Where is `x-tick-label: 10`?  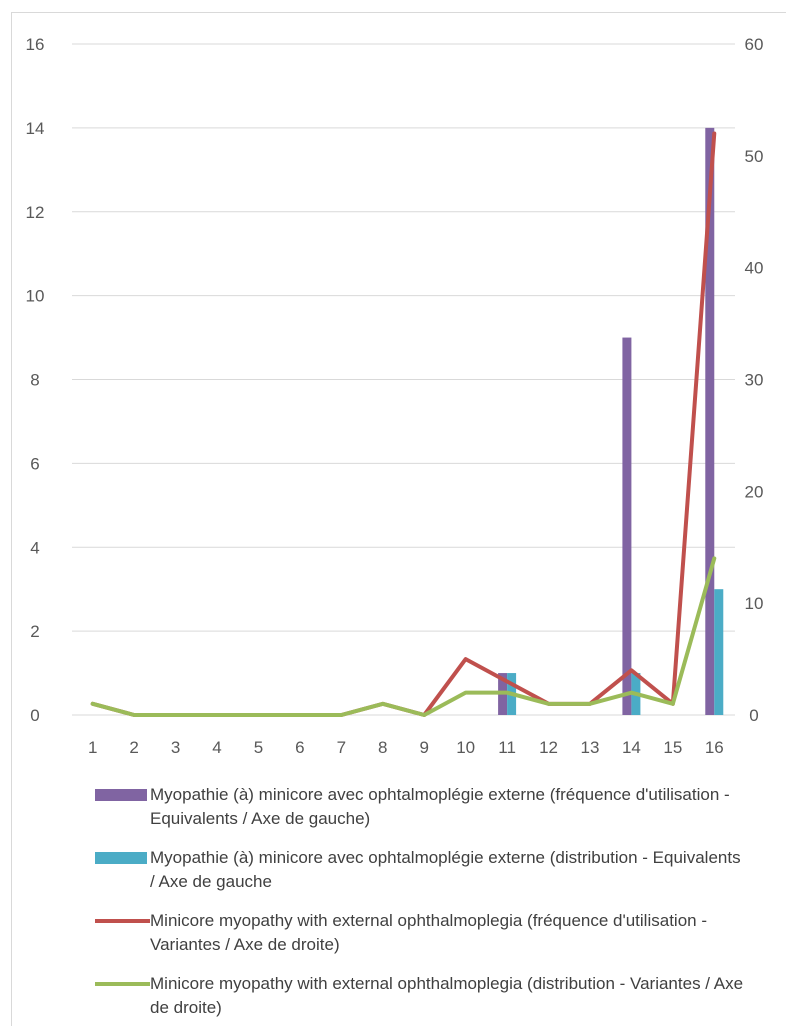
x-tick-label: 10 is located at coordinates (465, 747).